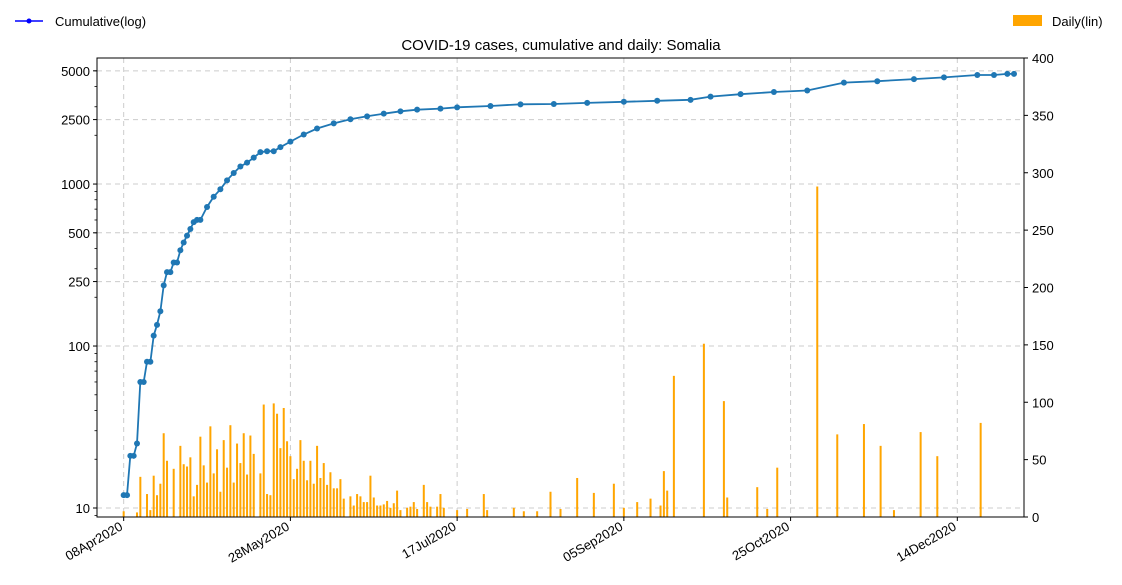 The height and width of the screenshot is (585, 1122). What do you see at coordinates (75, 120) in the screenshot?
I see `y-left-tick-label: 2500` at bounding box center [75, 120].